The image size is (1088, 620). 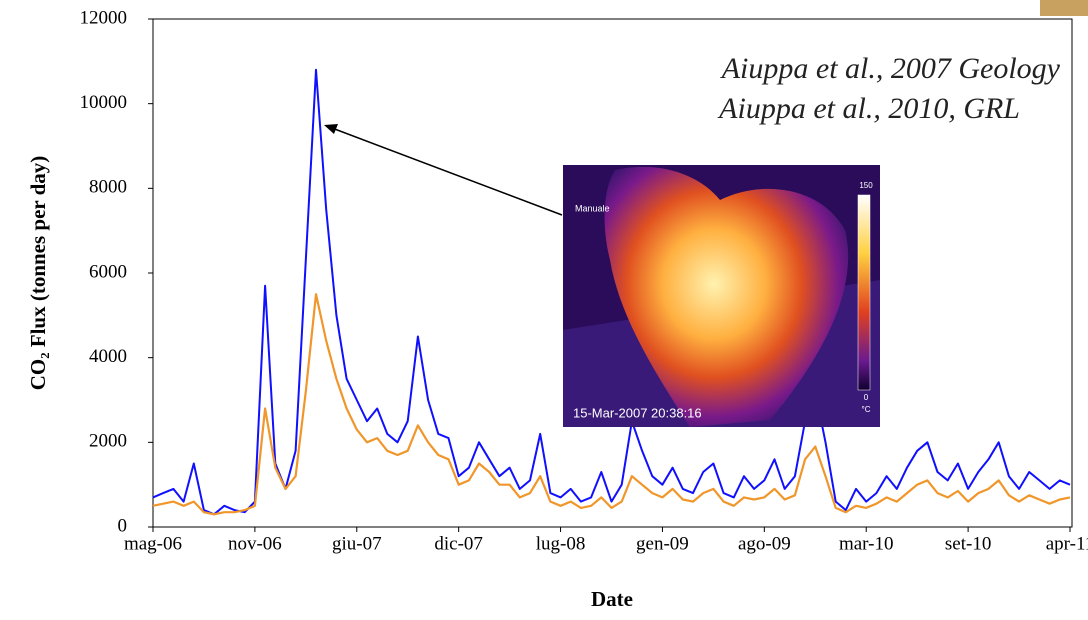 What do you see at coordinates (890, 68) in the screenshot?
I see `annotation: Aiuppa et al., 2007 Geology` at bounding box center [890, 68].